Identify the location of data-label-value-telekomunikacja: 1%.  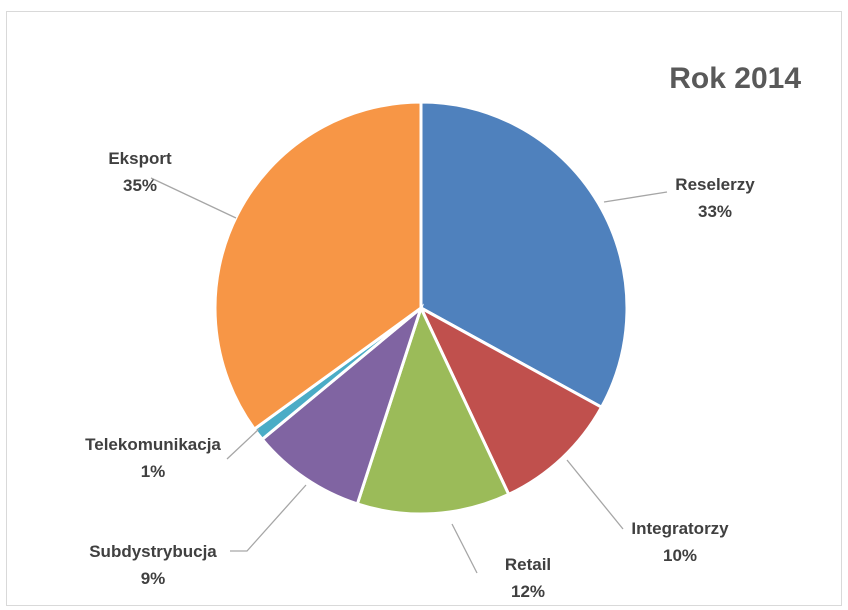
(153, 471).